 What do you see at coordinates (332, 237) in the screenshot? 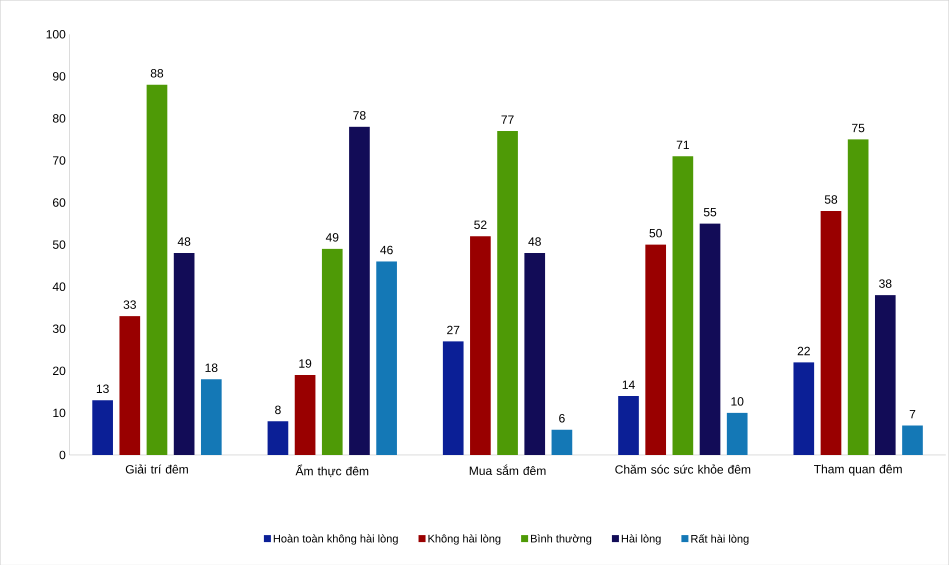
I see `data-label: 49` at bounding box center [332, 237].